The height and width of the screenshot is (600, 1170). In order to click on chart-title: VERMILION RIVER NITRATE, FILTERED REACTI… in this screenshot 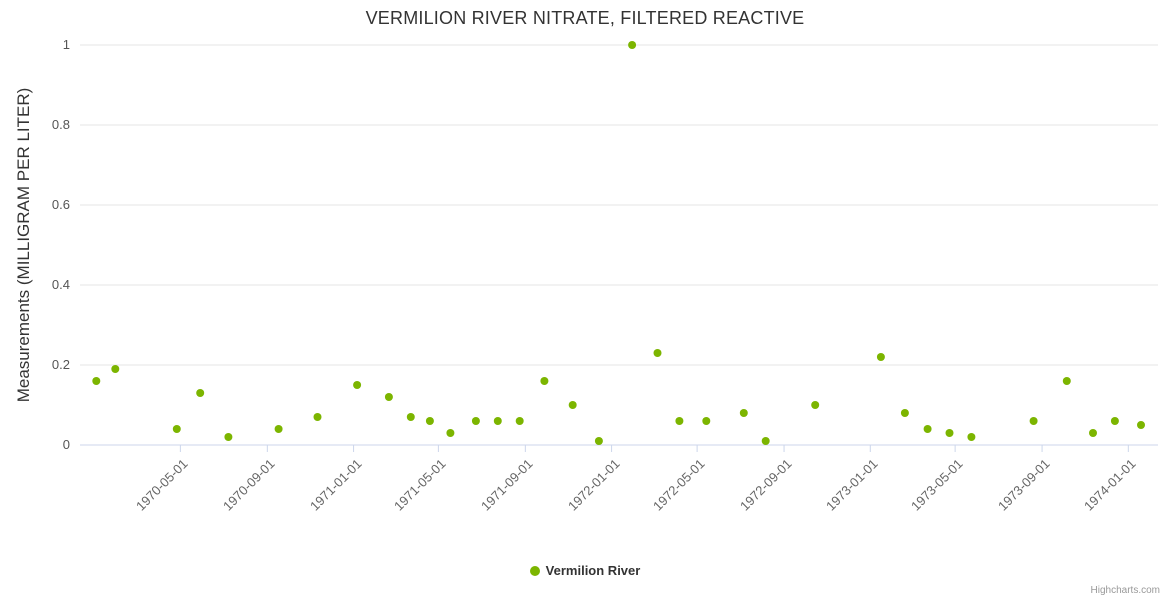, I will do `click(585, 18)`.